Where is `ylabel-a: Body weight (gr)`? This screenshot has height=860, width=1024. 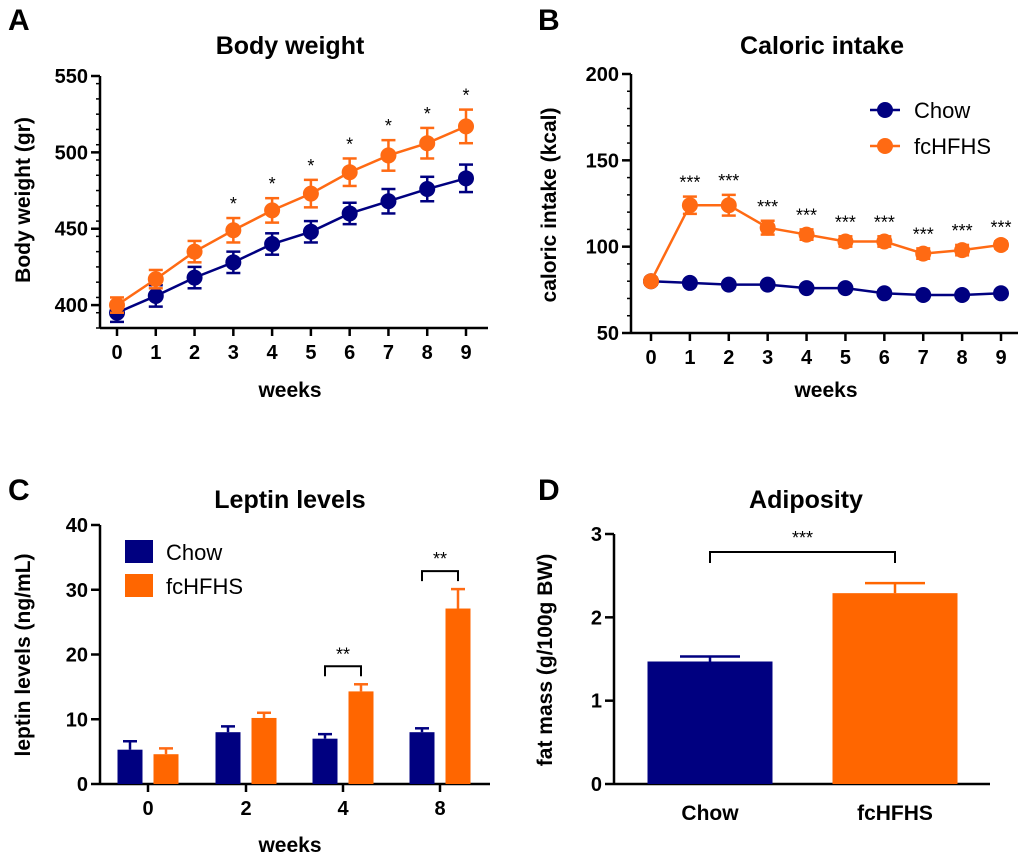 ylabel-a: Body weight (gr) is located at coordinates (23, 200).